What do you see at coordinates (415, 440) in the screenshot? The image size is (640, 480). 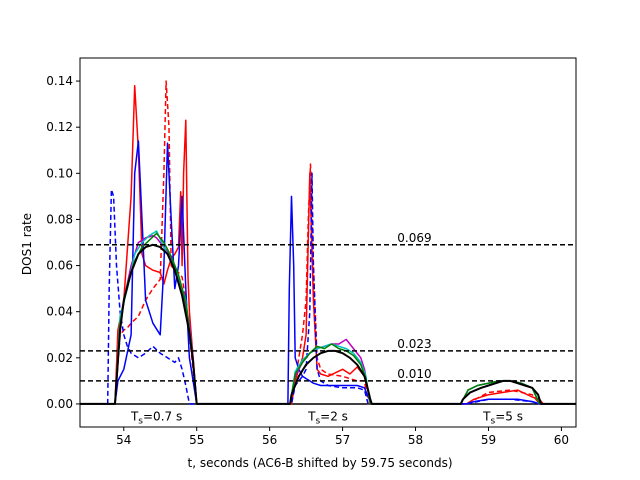 I see `x-tick-label-4: 58` at bounding box center [415, 440].